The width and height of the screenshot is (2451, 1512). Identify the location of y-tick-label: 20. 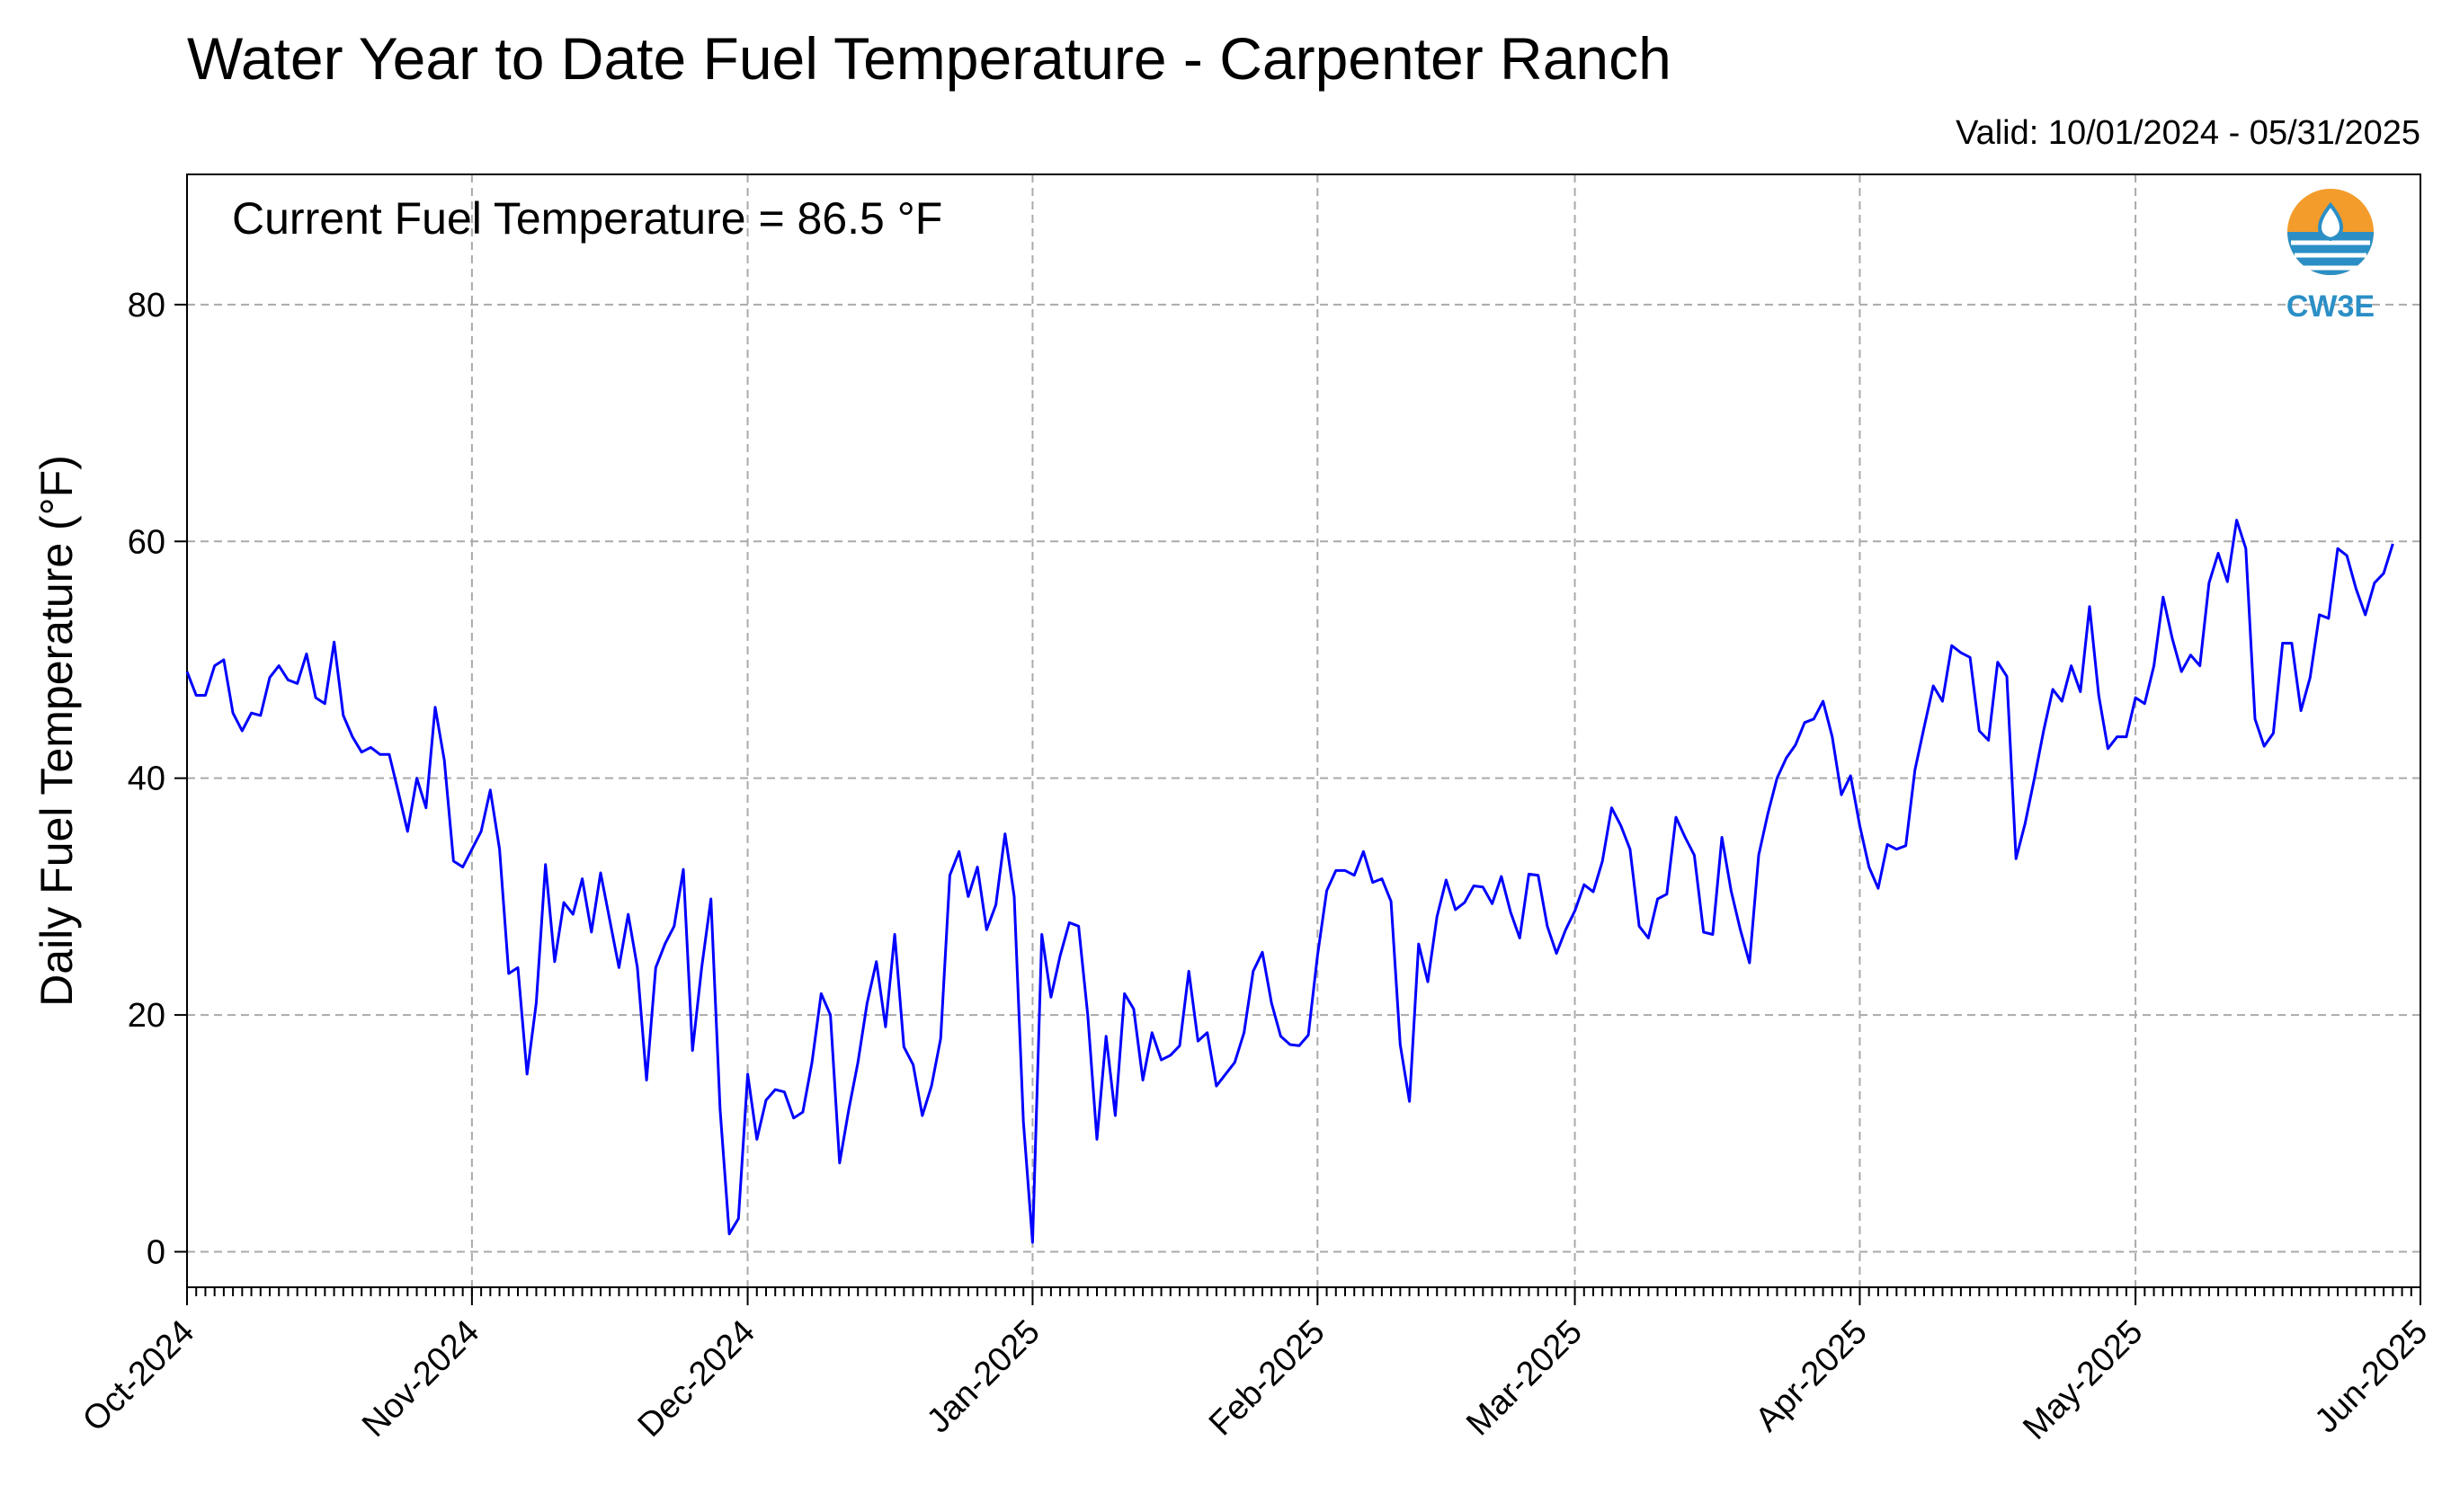
(146, 1016).